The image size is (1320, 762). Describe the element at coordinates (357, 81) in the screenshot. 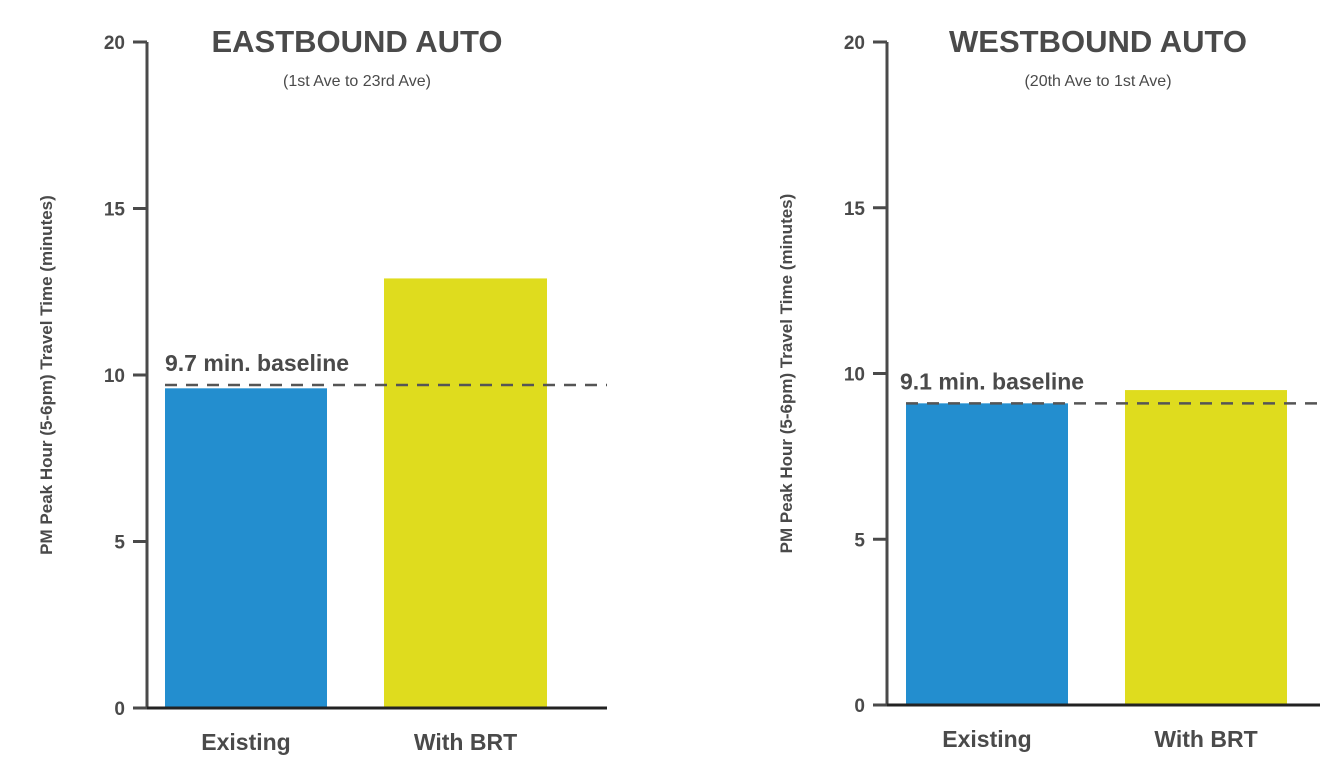

I see `chart-subtitle: (1st Ave to 23rd Ave)` at that location.